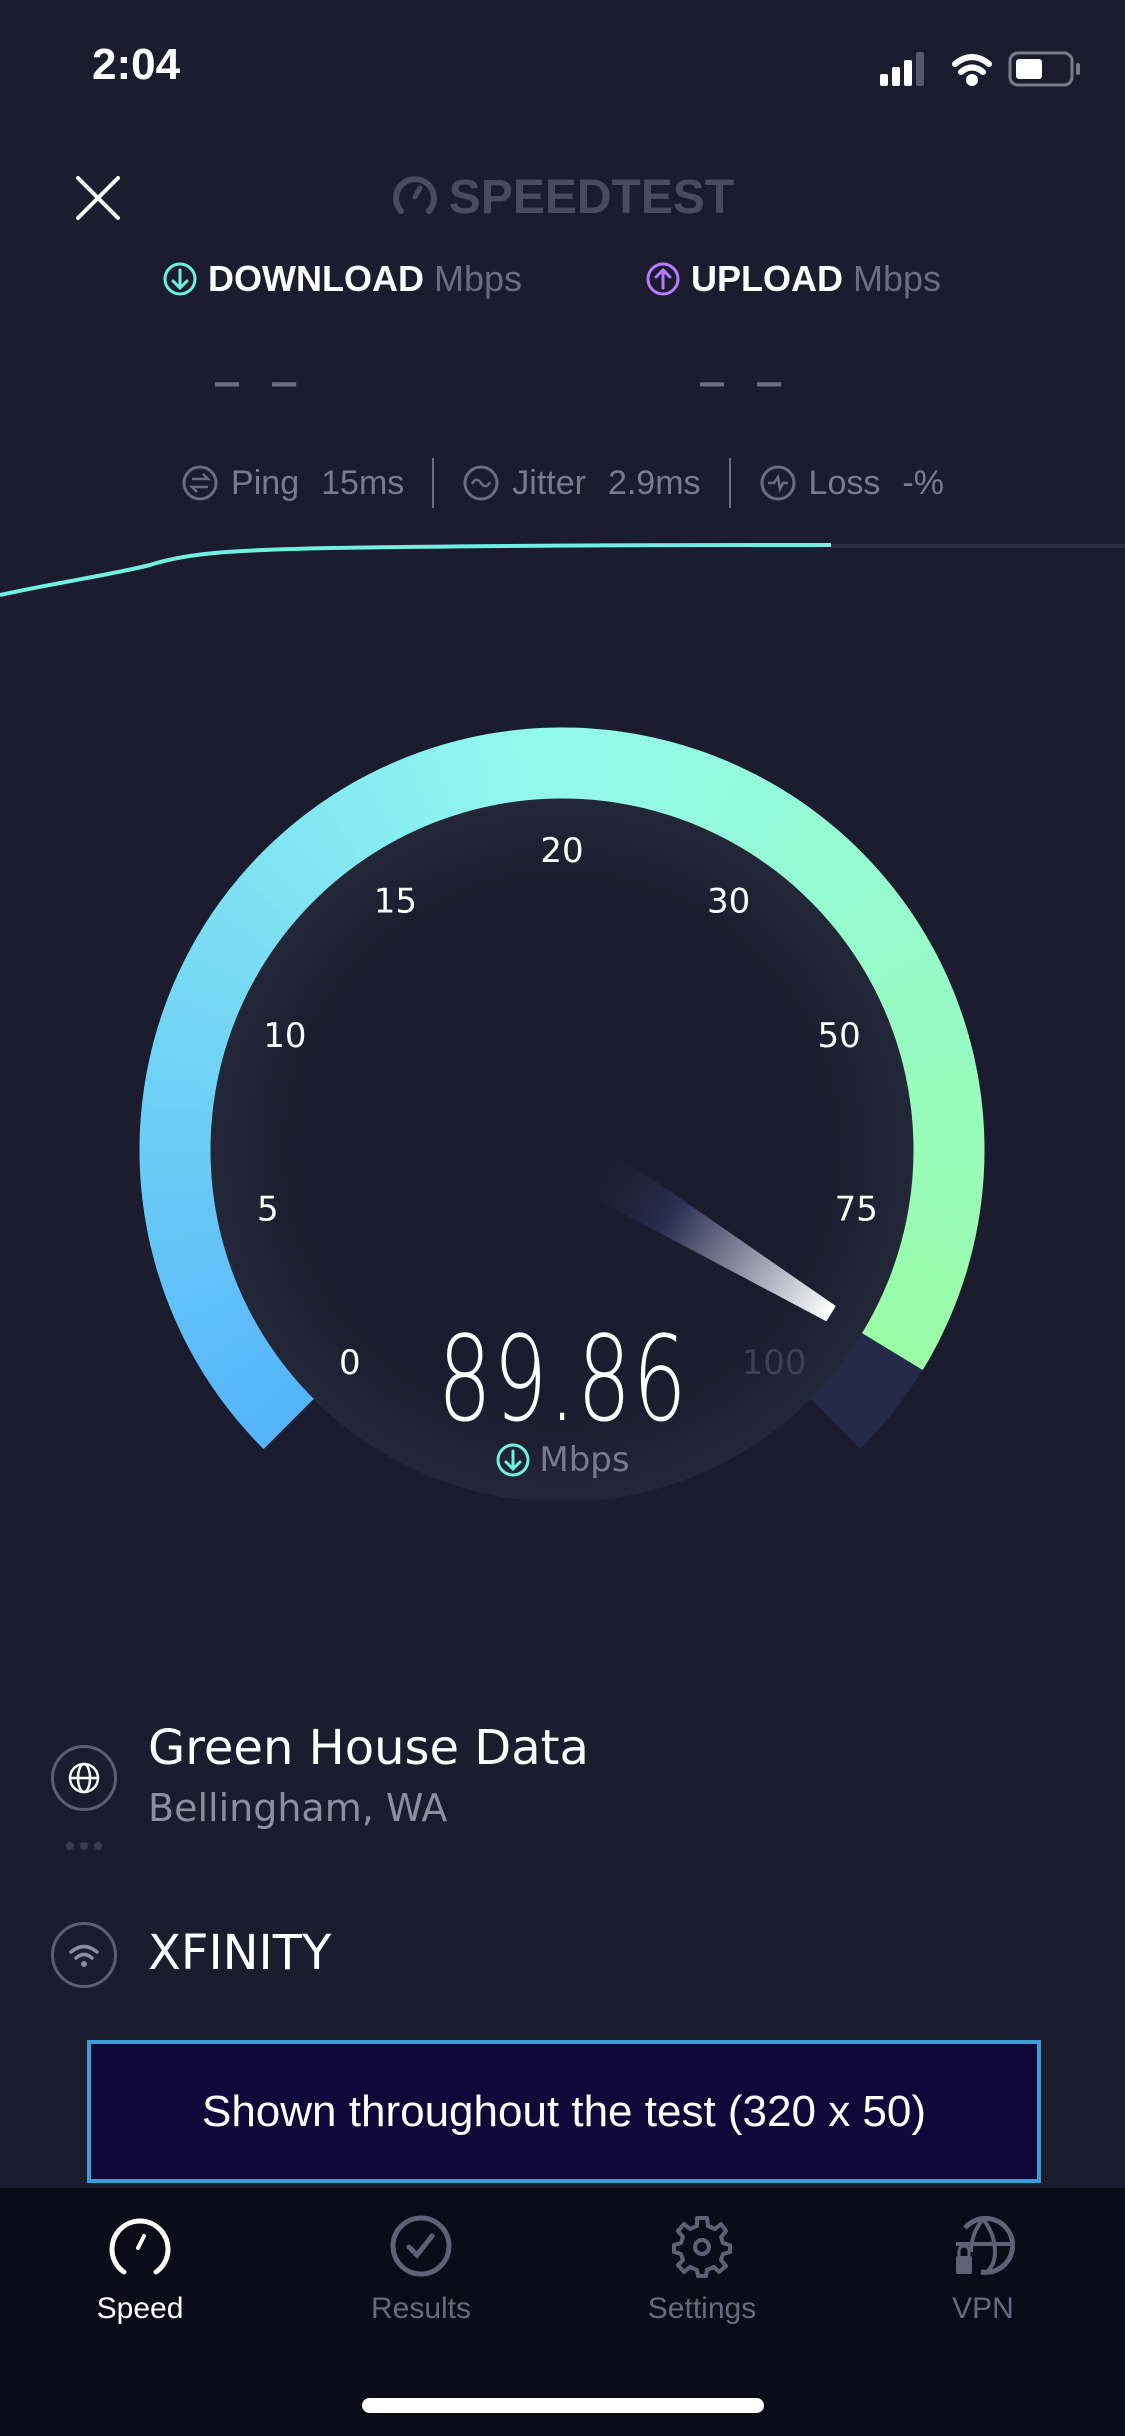 The width and height of the screenshot is (1125, 2436). What do you see at coordinates (298, 1808) in the screenshot?
I see `server-location: Bellingham, WA` at bounding box center [298, 1808].